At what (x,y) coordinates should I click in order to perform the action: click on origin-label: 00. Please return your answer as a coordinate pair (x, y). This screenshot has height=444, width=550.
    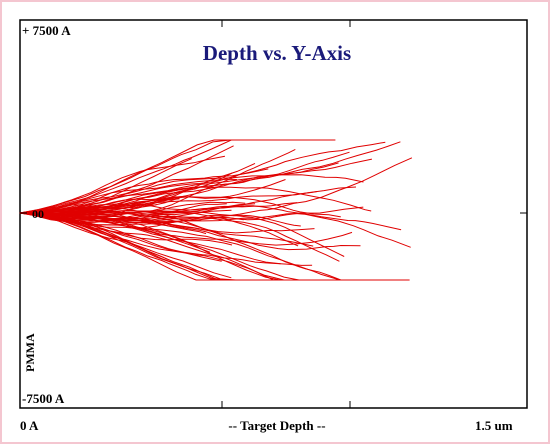
    Looking at the image, I should click on (38, 214).